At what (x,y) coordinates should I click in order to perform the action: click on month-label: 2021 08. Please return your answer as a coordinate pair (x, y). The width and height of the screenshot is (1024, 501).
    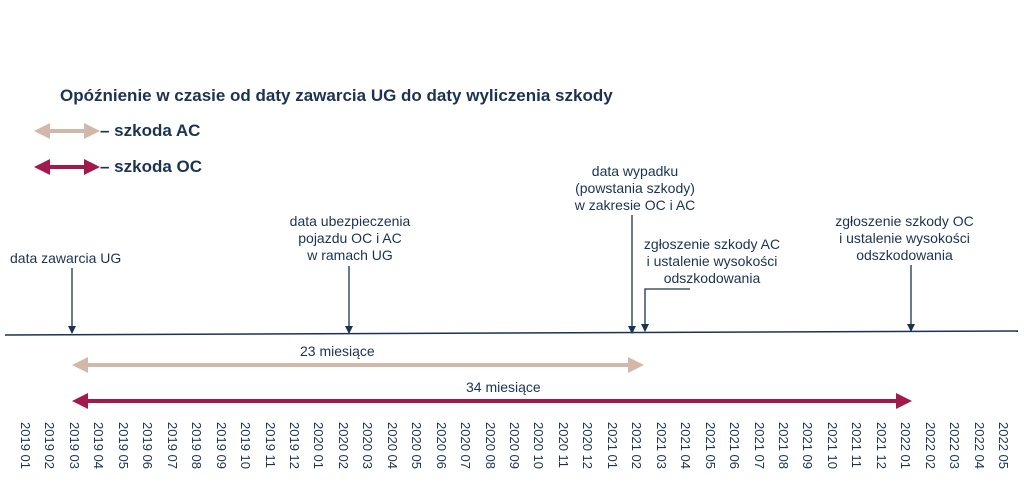
    Looking at the image, I should click on (783, 445).